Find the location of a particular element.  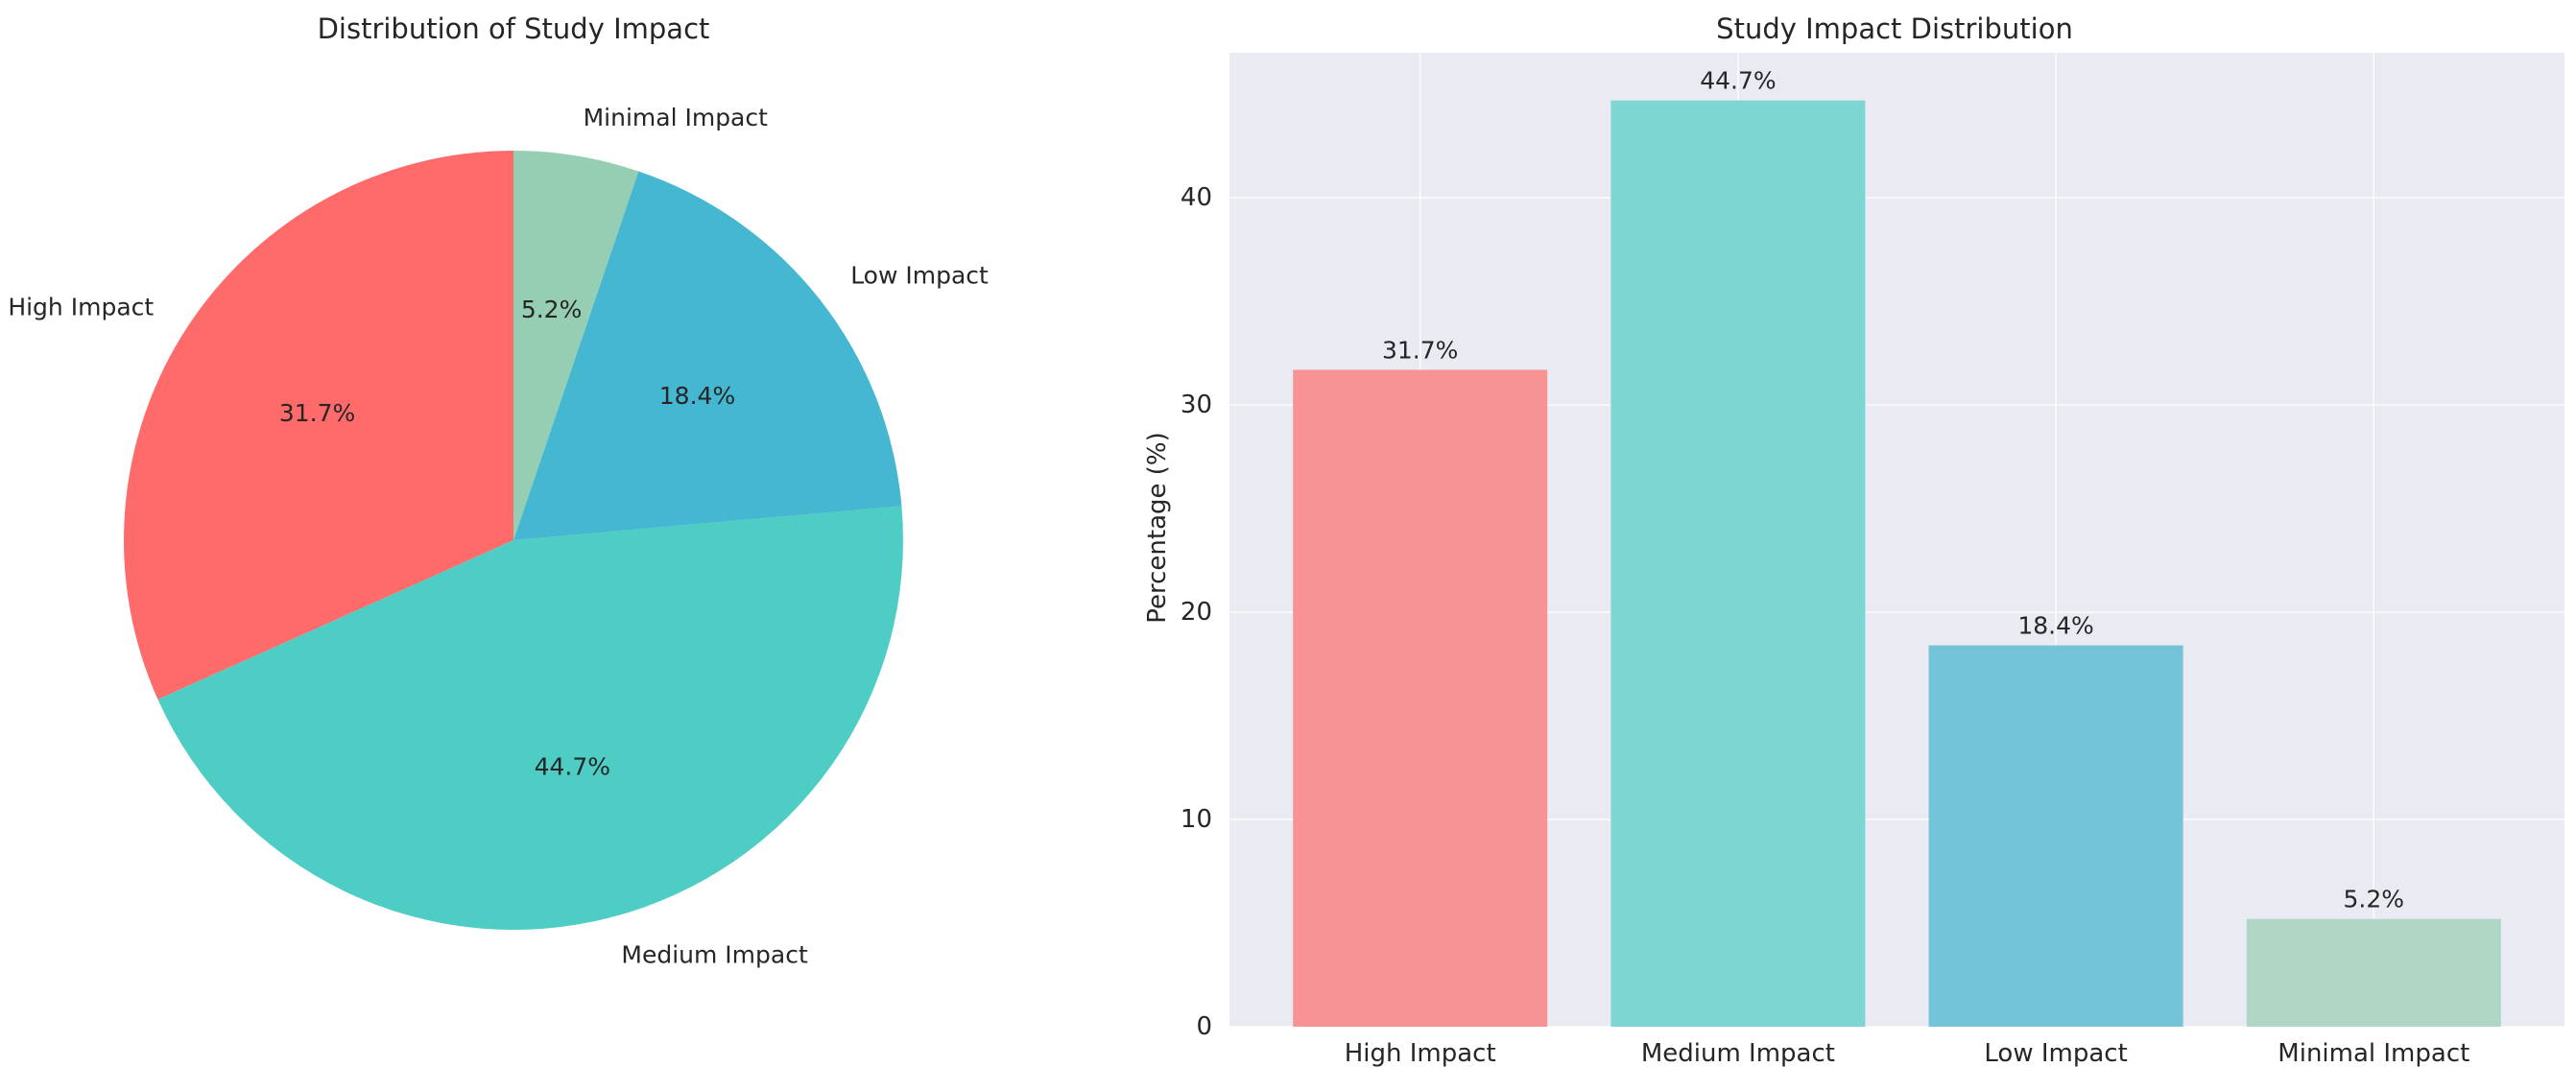

pie-slice-minimal-impact is located at coordinates (576, 346).